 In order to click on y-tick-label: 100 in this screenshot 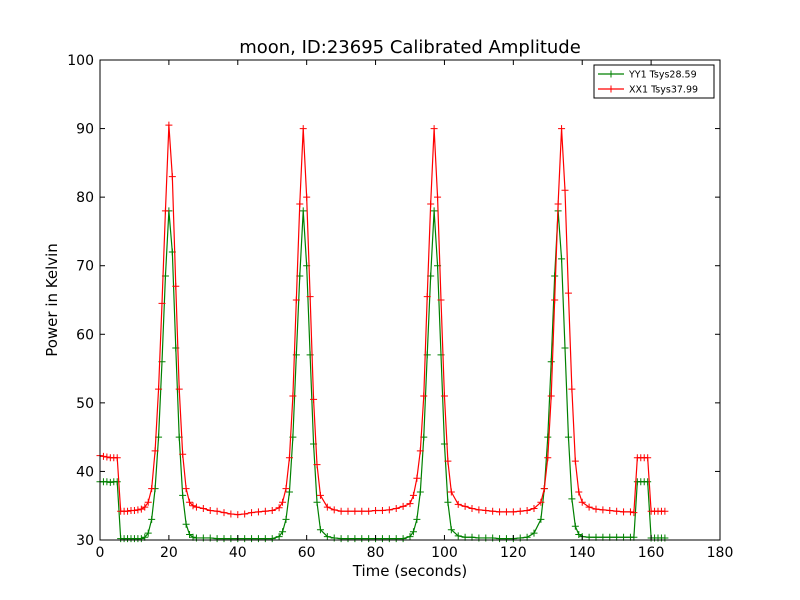, I will do `click(80, 61)`.